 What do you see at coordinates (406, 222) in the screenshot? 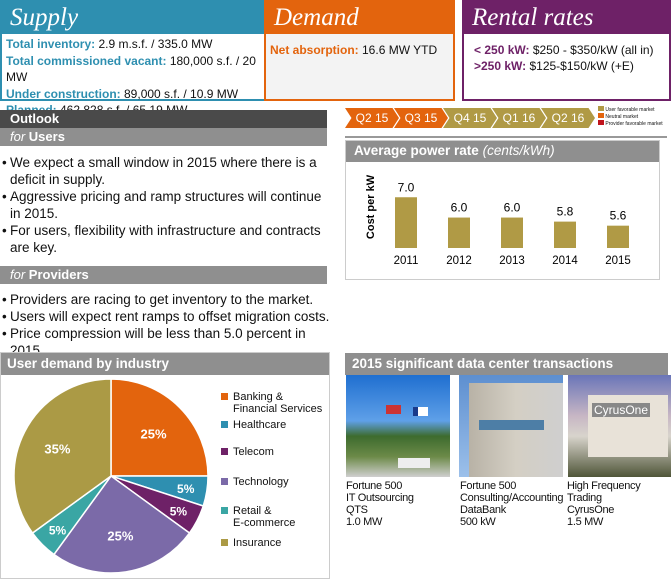
I see `bar-2011` at bounding box center [406, 222].